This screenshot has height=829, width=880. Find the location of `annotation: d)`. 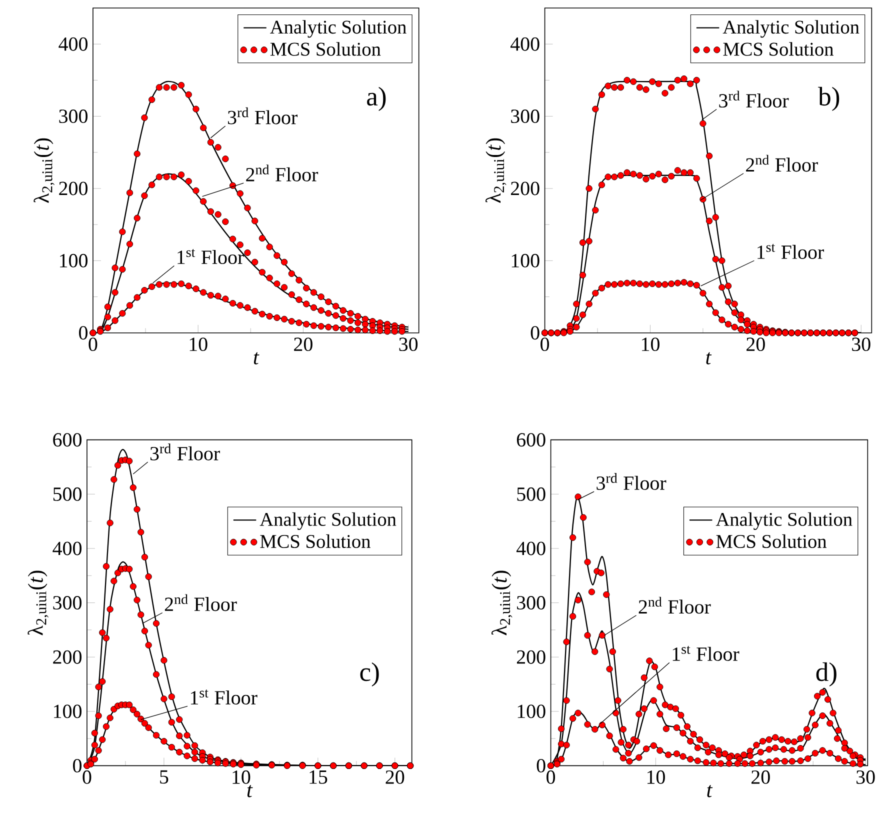

annotation: d) is located at coordinates (826, 674).